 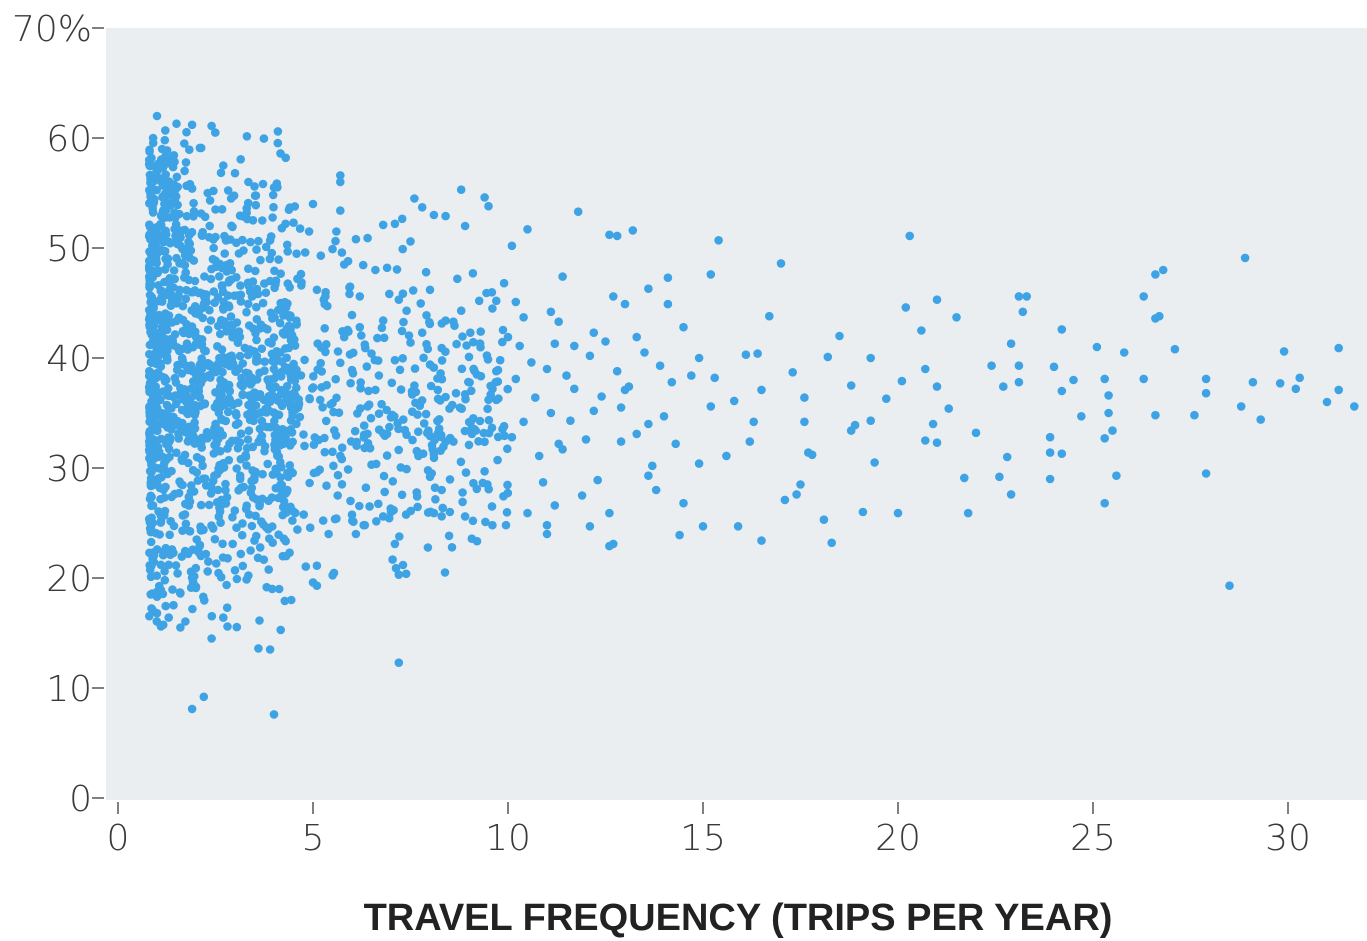 What do you see at coordinates (1093, 838) in the screenshot?
I see `x-tick-label: 25` at bounding box center [1093, 838].